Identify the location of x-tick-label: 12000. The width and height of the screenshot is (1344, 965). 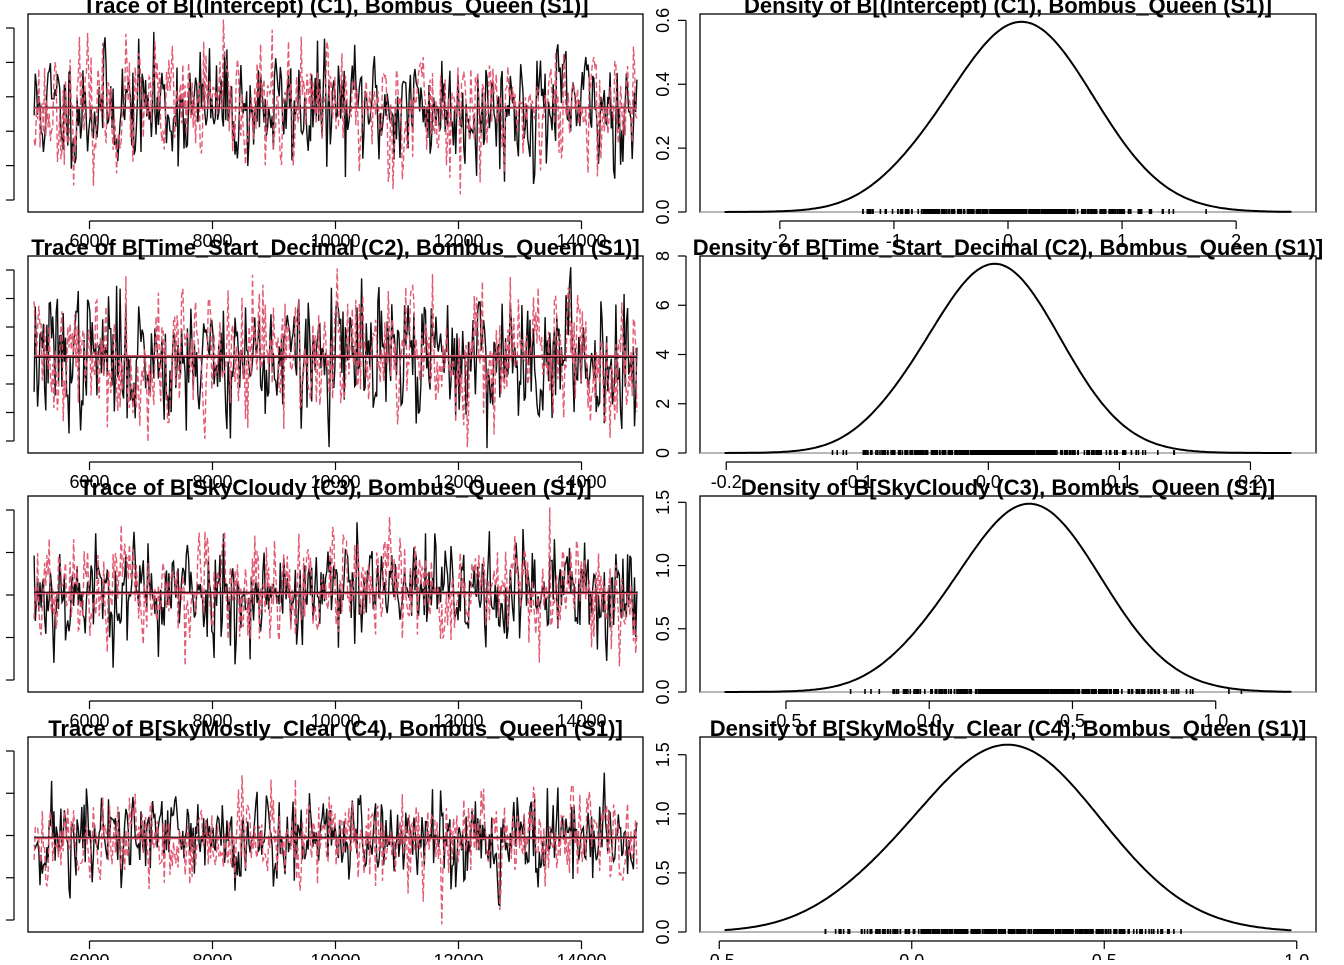
(458, 955).